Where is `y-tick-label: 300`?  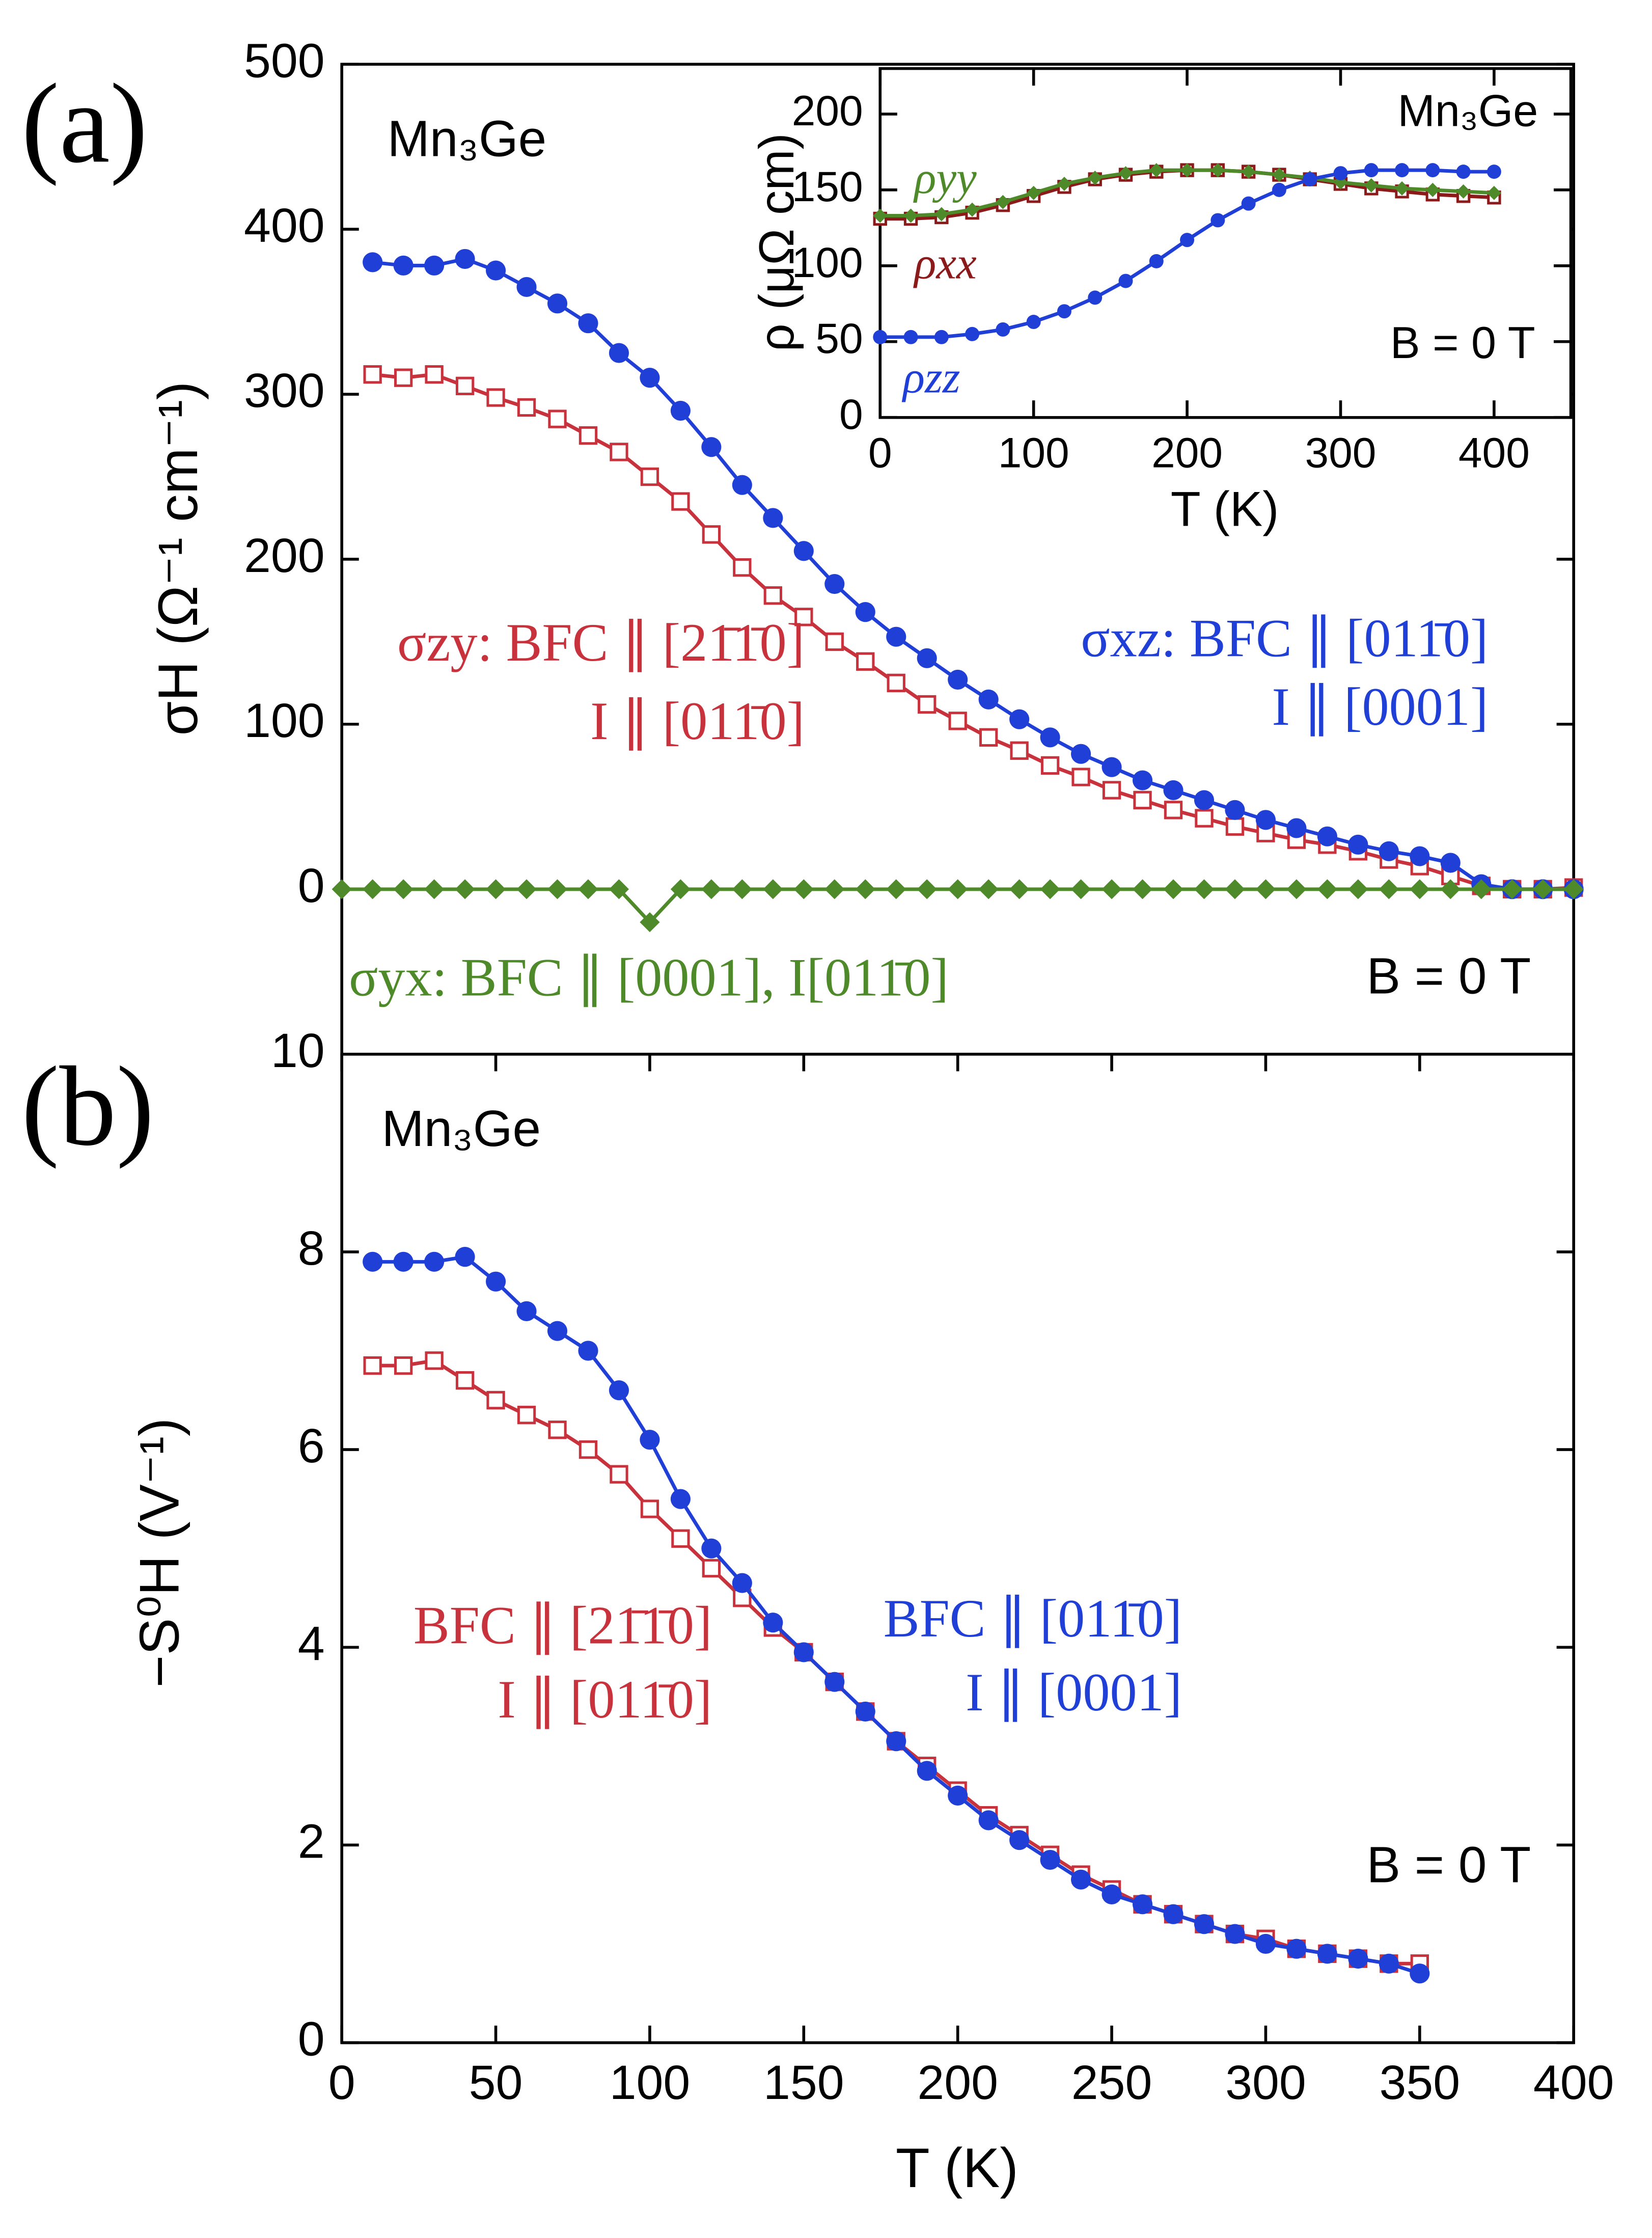
y-tick-label: 300 is located at coordinates (284, 391).